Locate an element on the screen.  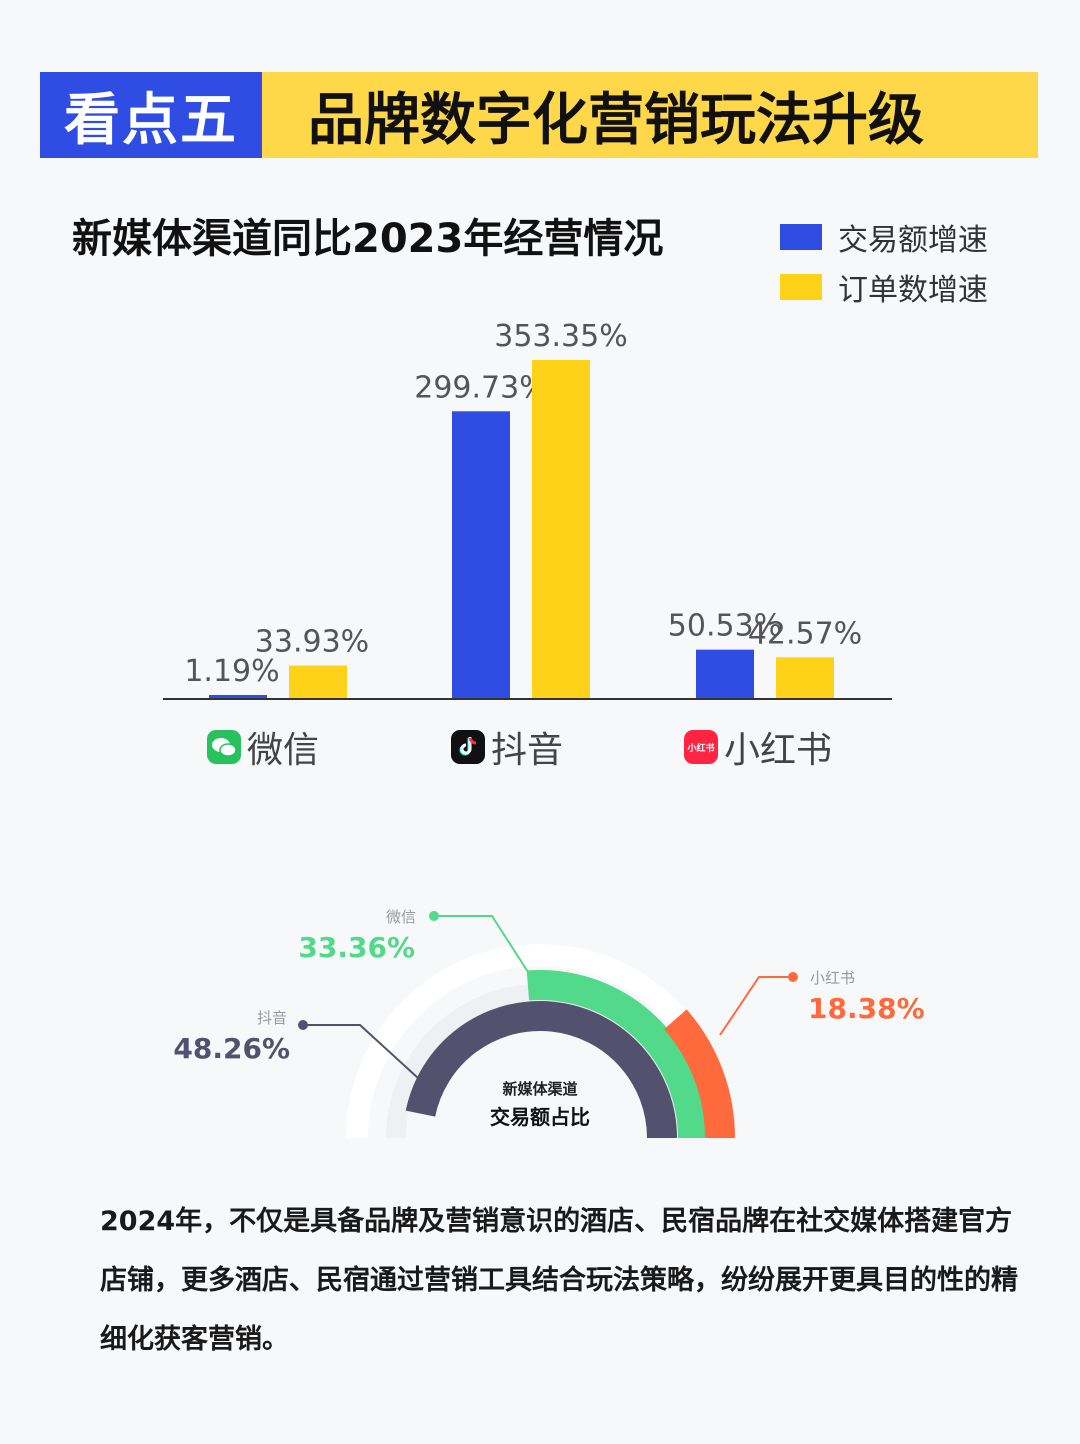
section-tag: 看点五 is located at coordinates (151, 115).